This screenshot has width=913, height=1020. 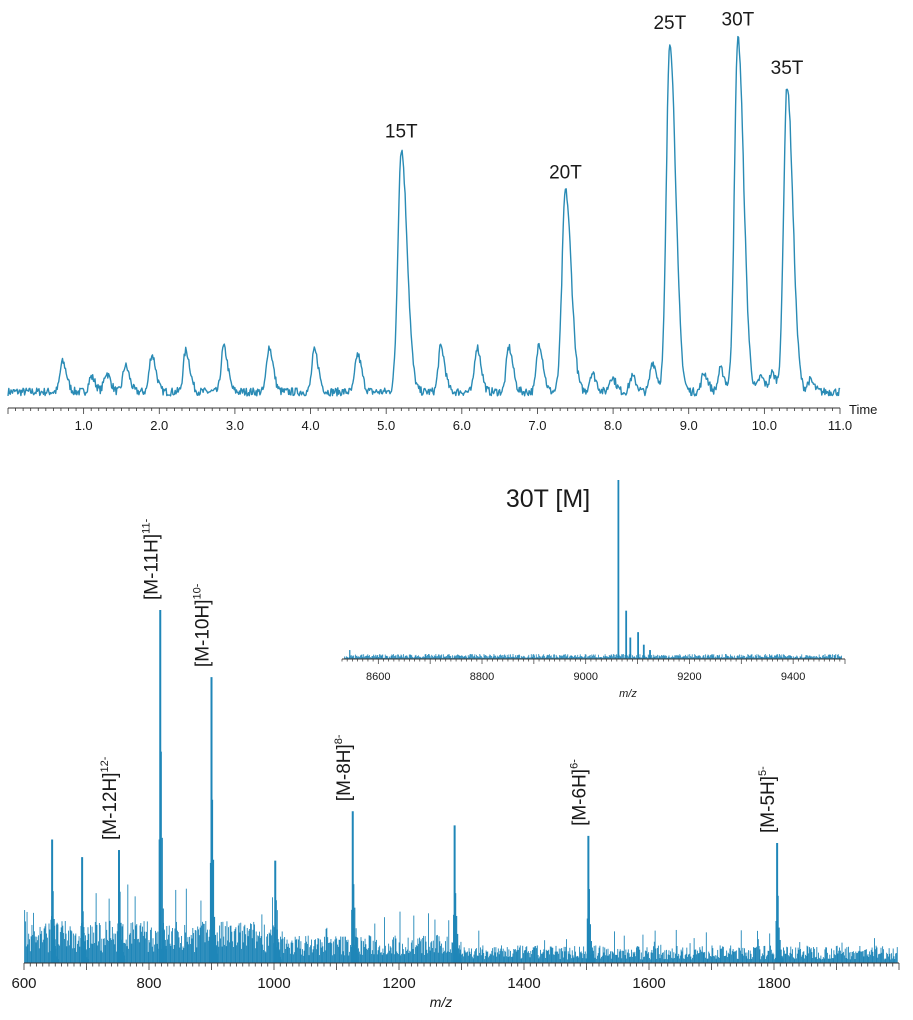 I want to click on x-tick-label: 1.0, so click(x=84, y=425).